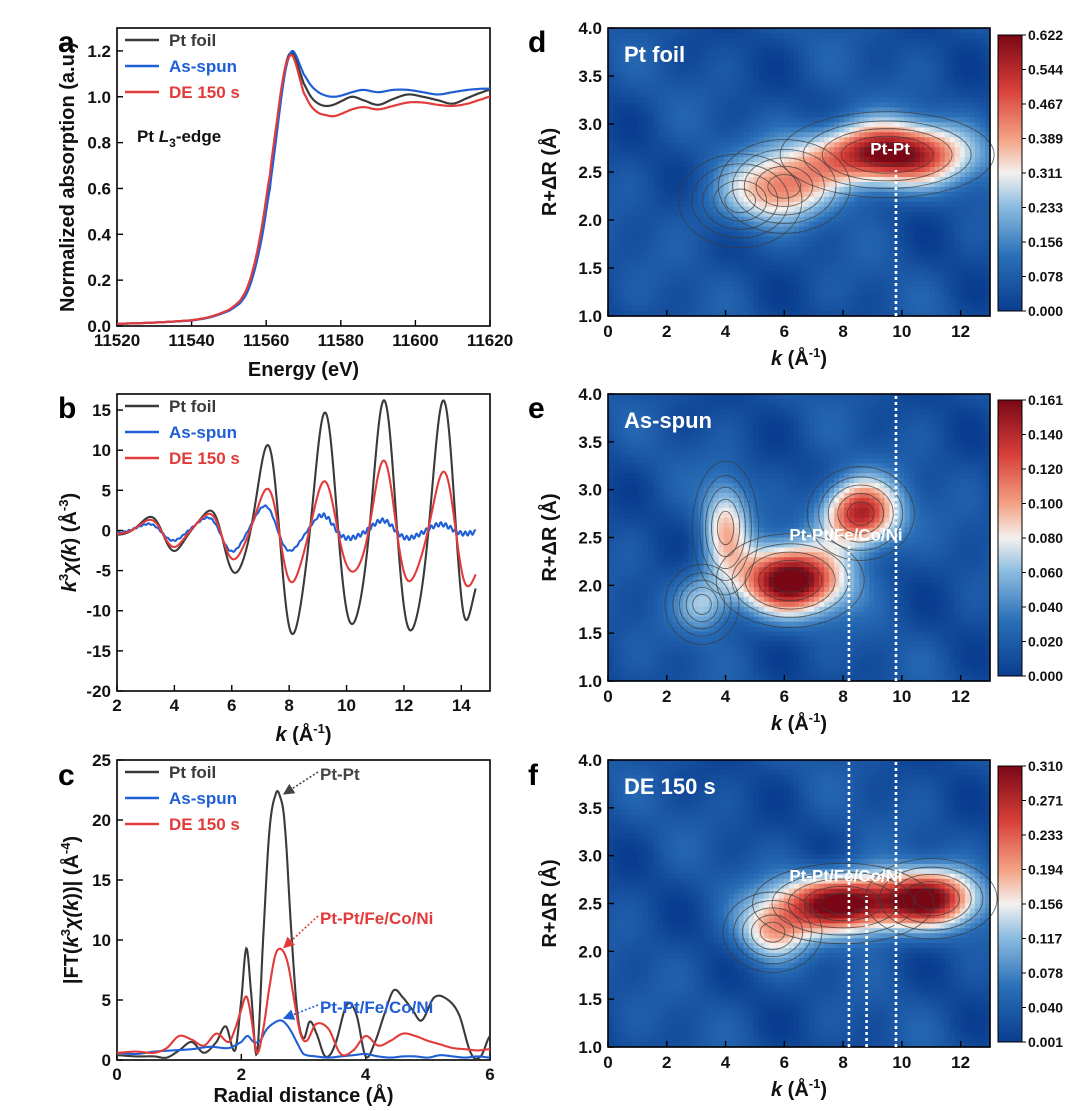 Image resolution: width=1080 pixels, height=1111 pixels. What do you see at coordinates (666, 331) in the screenshot?
I see `x-tick-label: 2` at bounding box center [666, 331].